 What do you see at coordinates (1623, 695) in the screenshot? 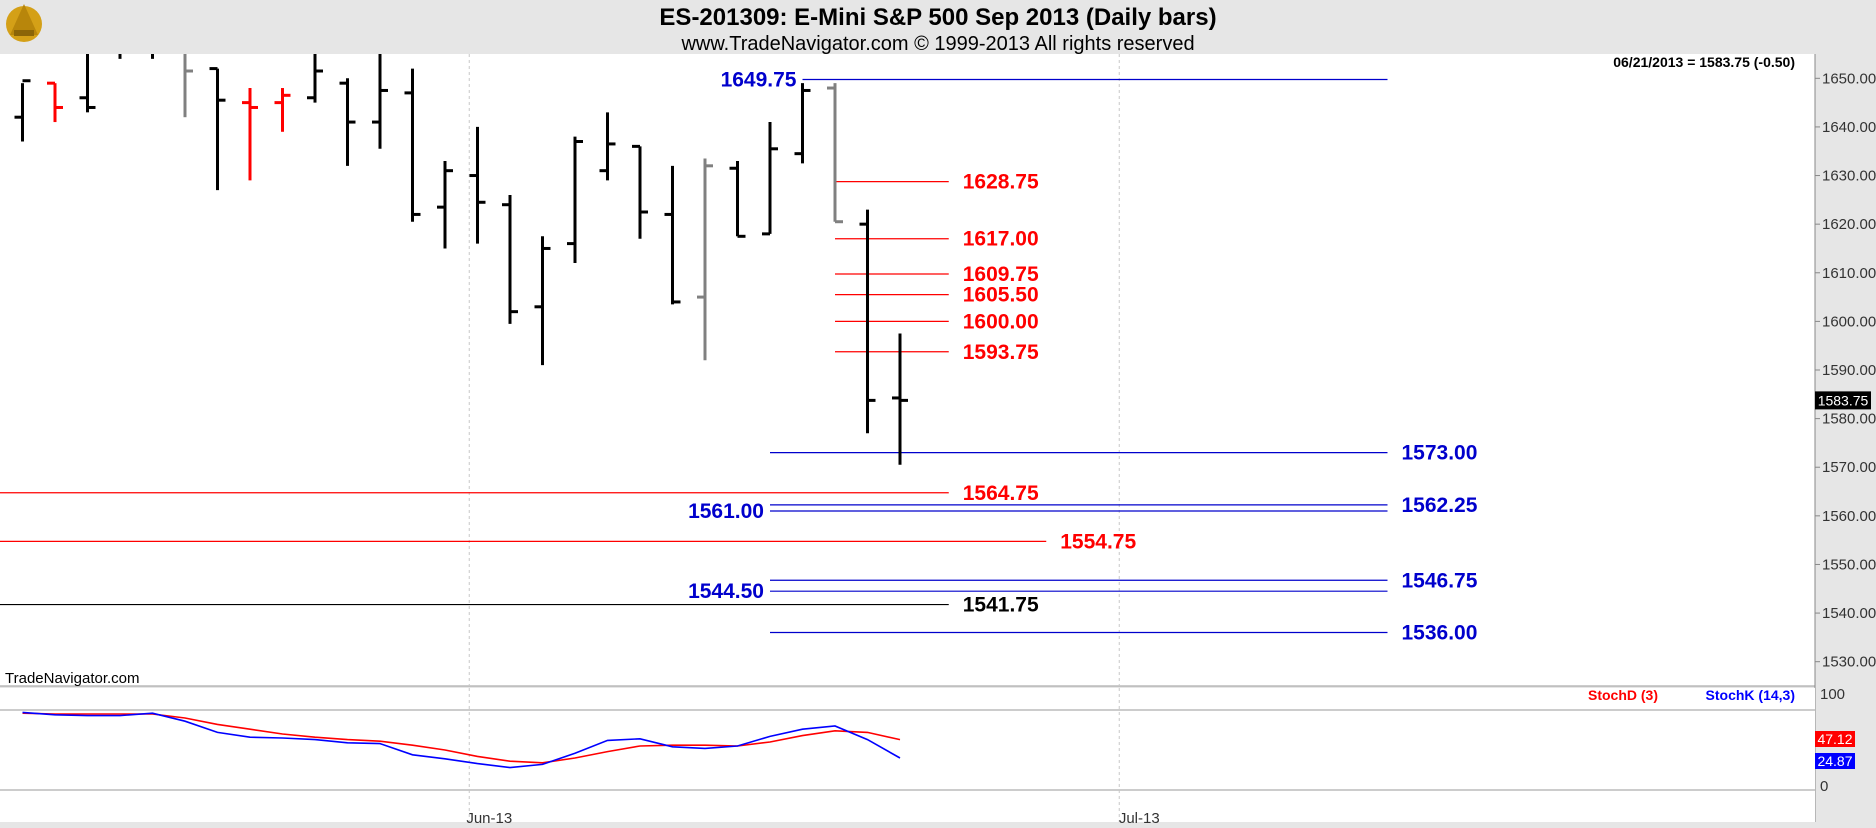
I see `legend-stochd: StochD (3)` at bounding box center [1623, 695].